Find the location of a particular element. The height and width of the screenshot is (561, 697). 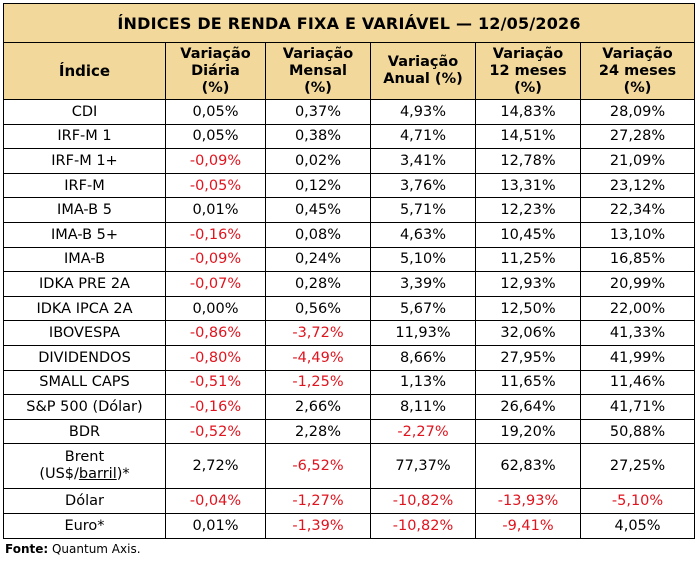

table-row: Euro* 0,01% -1,39% -10,82% -9,41% 4,05% is located at coordinates (349, 525).